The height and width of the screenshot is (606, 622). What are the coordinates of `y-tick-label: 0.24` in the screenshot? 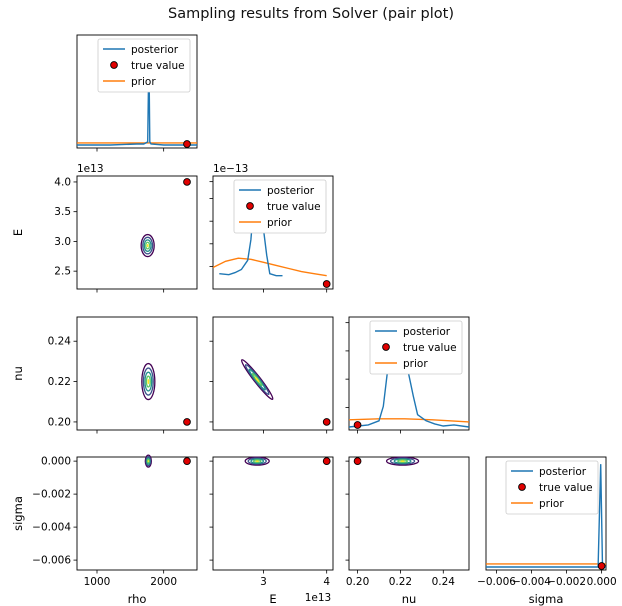 It's located at (60, 342).